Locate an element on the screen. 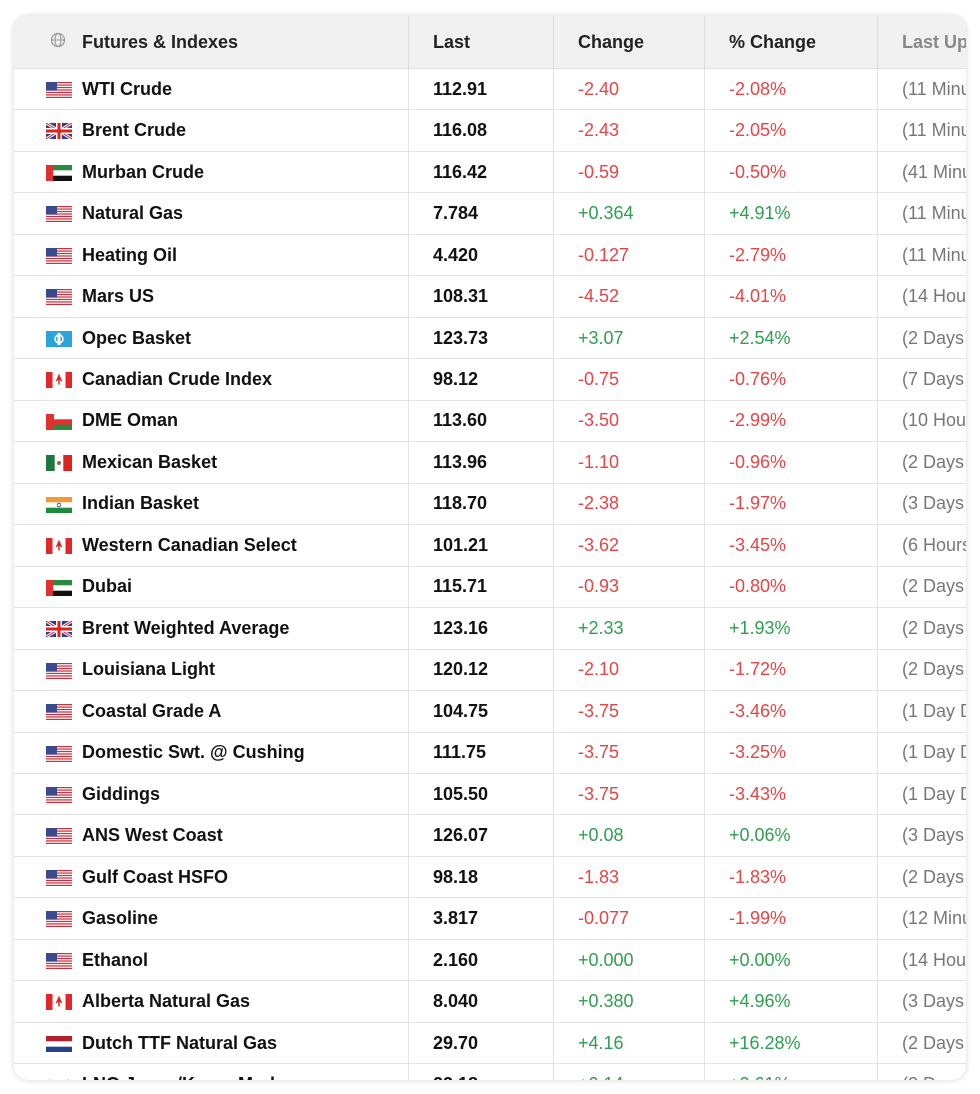  last-price: 3.817 is located at coordinates (456, 918).